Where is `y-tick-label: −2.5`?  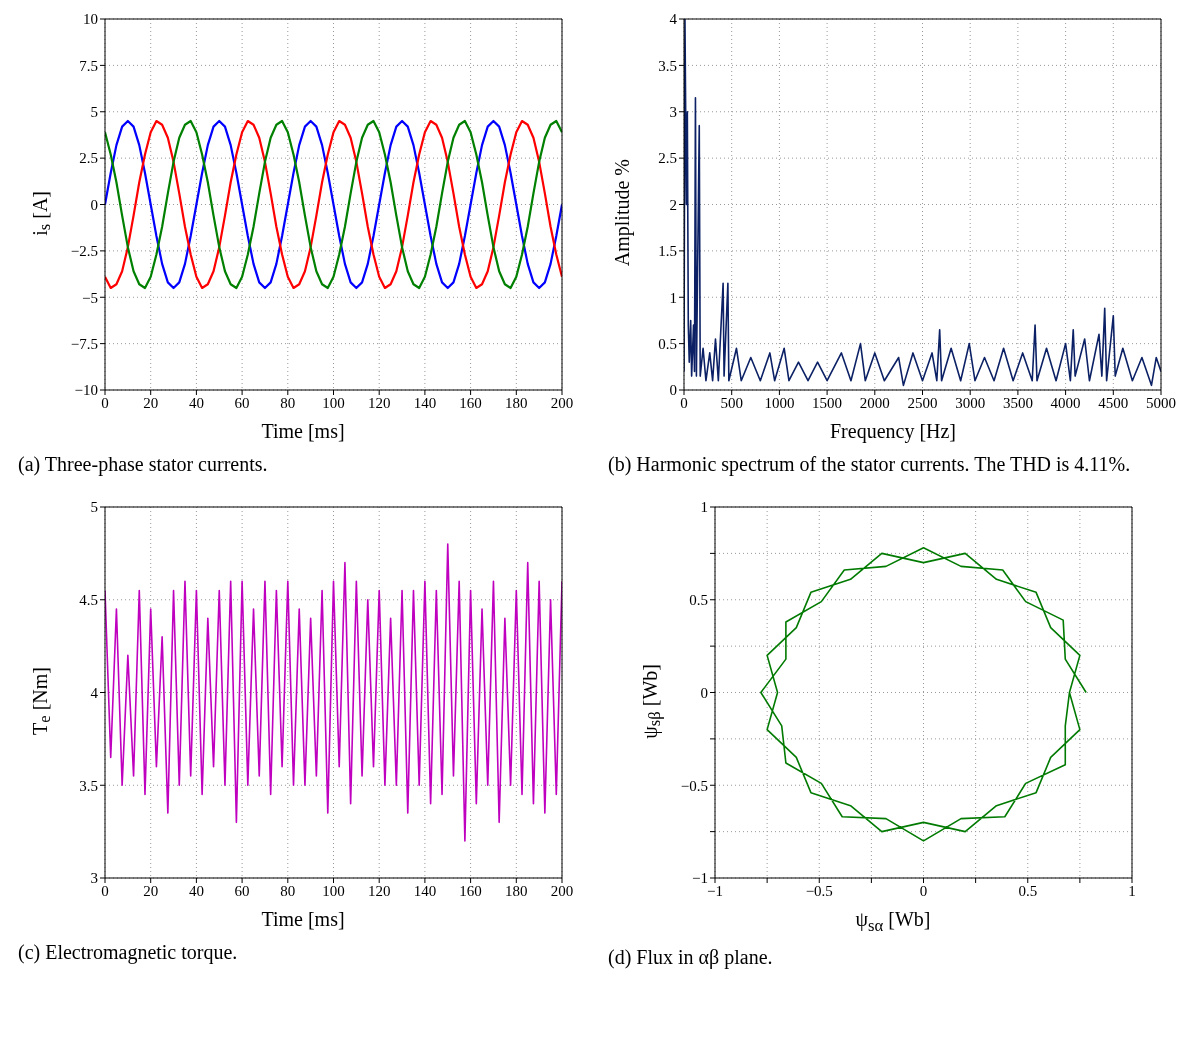
y-tick-label: −2.5 is located at coordinates (84, 251).